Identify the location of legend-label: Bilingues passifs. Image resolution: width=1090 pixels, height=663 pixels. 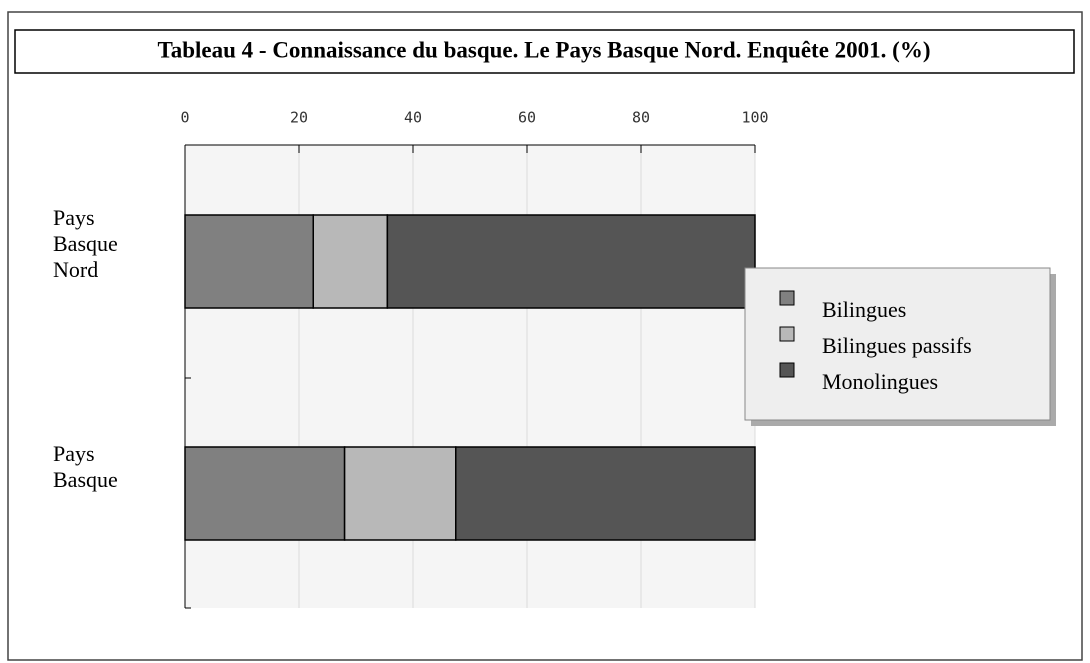
(897, 345).